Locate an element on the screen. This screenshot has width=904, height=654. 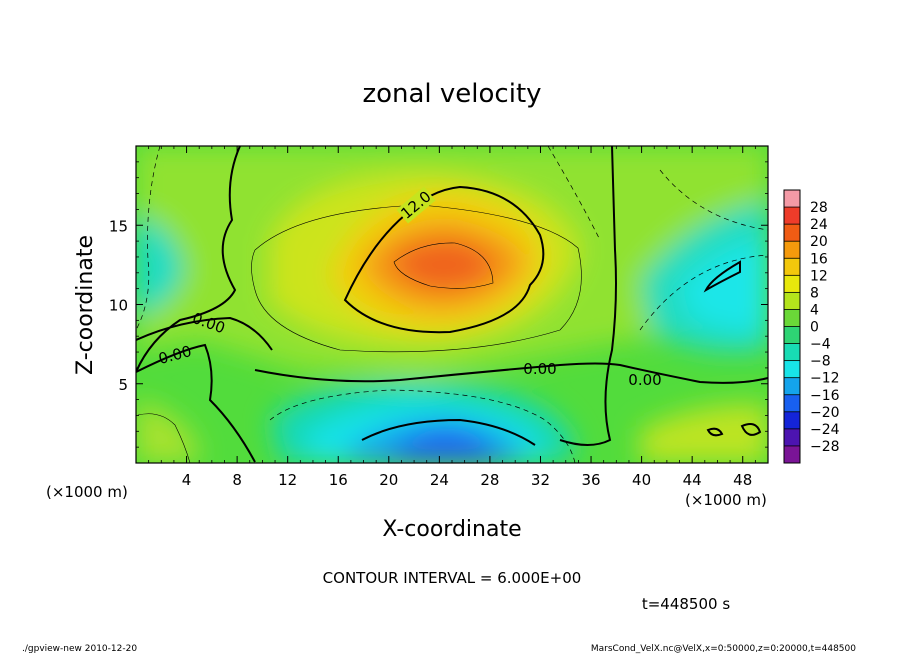
x-axis-label: X-coordinate is located at coordinates (451, 529).